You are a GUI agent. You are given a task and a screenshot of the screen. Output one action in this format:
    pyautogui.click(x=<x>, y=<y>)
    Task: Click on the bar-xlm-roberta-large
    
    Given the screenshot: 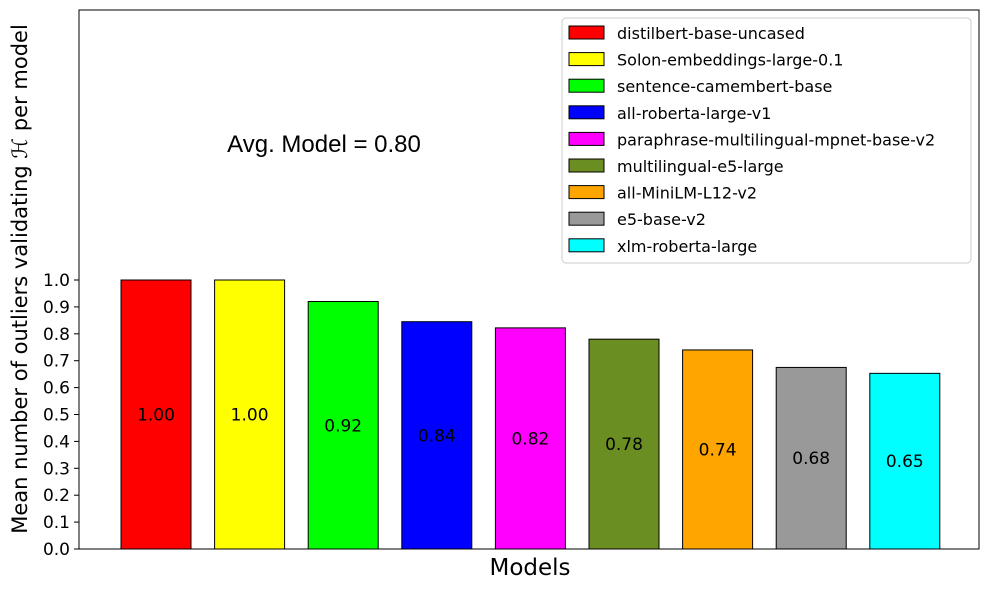 What is the action you would take?
    pyautogui.click(x=905, y=461)
    